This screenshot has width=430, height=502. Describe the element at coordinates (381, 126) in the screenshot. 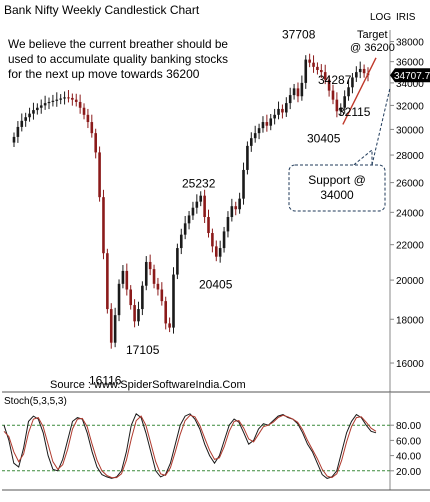

I see `support-callout-leader` at that location.